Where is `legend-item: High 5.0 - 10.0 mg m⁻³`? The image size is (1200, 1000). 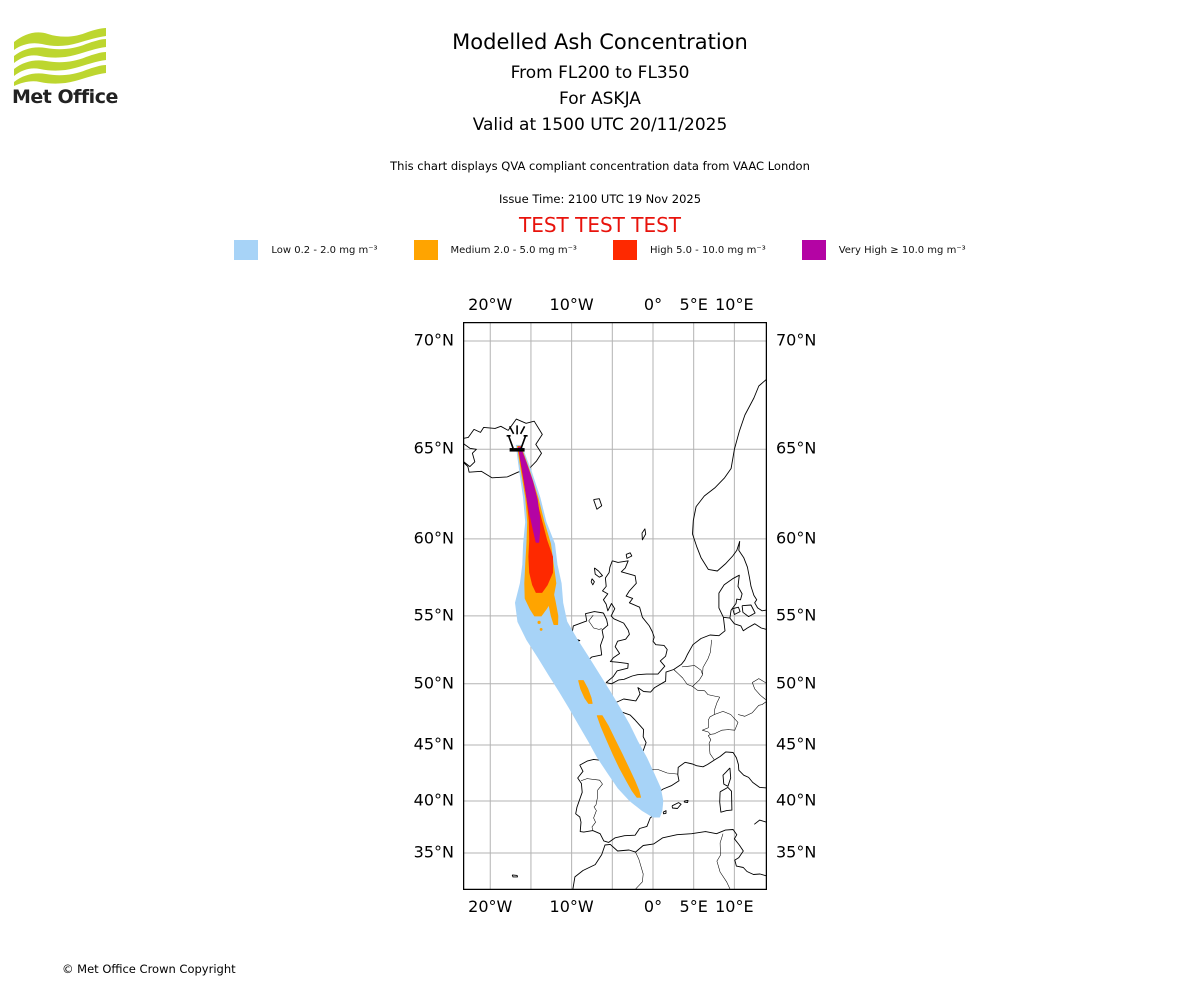
legend-item: High 5.0 - 10.0 mg m⁻³ is located at coordinates (689, 250).